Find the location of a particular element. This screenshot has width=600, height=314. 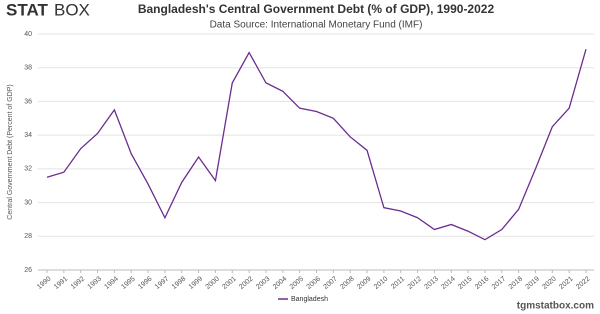

y-tick-label: 30 is located at coordinates (28, 202).